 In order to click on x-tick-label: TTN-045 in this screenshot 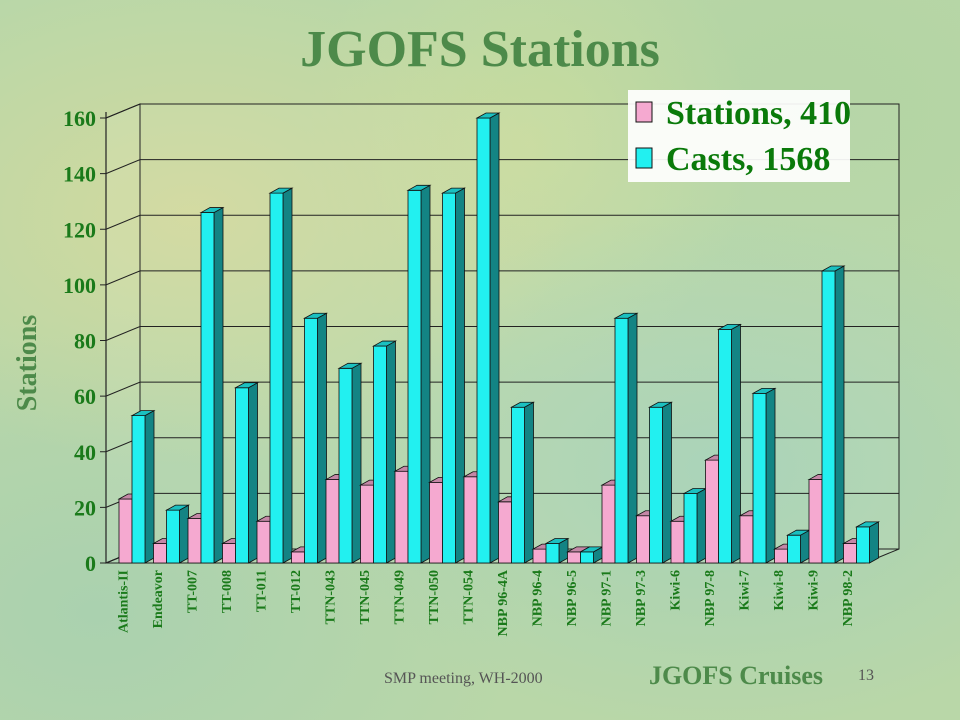, I will do `click(365, 597)`.